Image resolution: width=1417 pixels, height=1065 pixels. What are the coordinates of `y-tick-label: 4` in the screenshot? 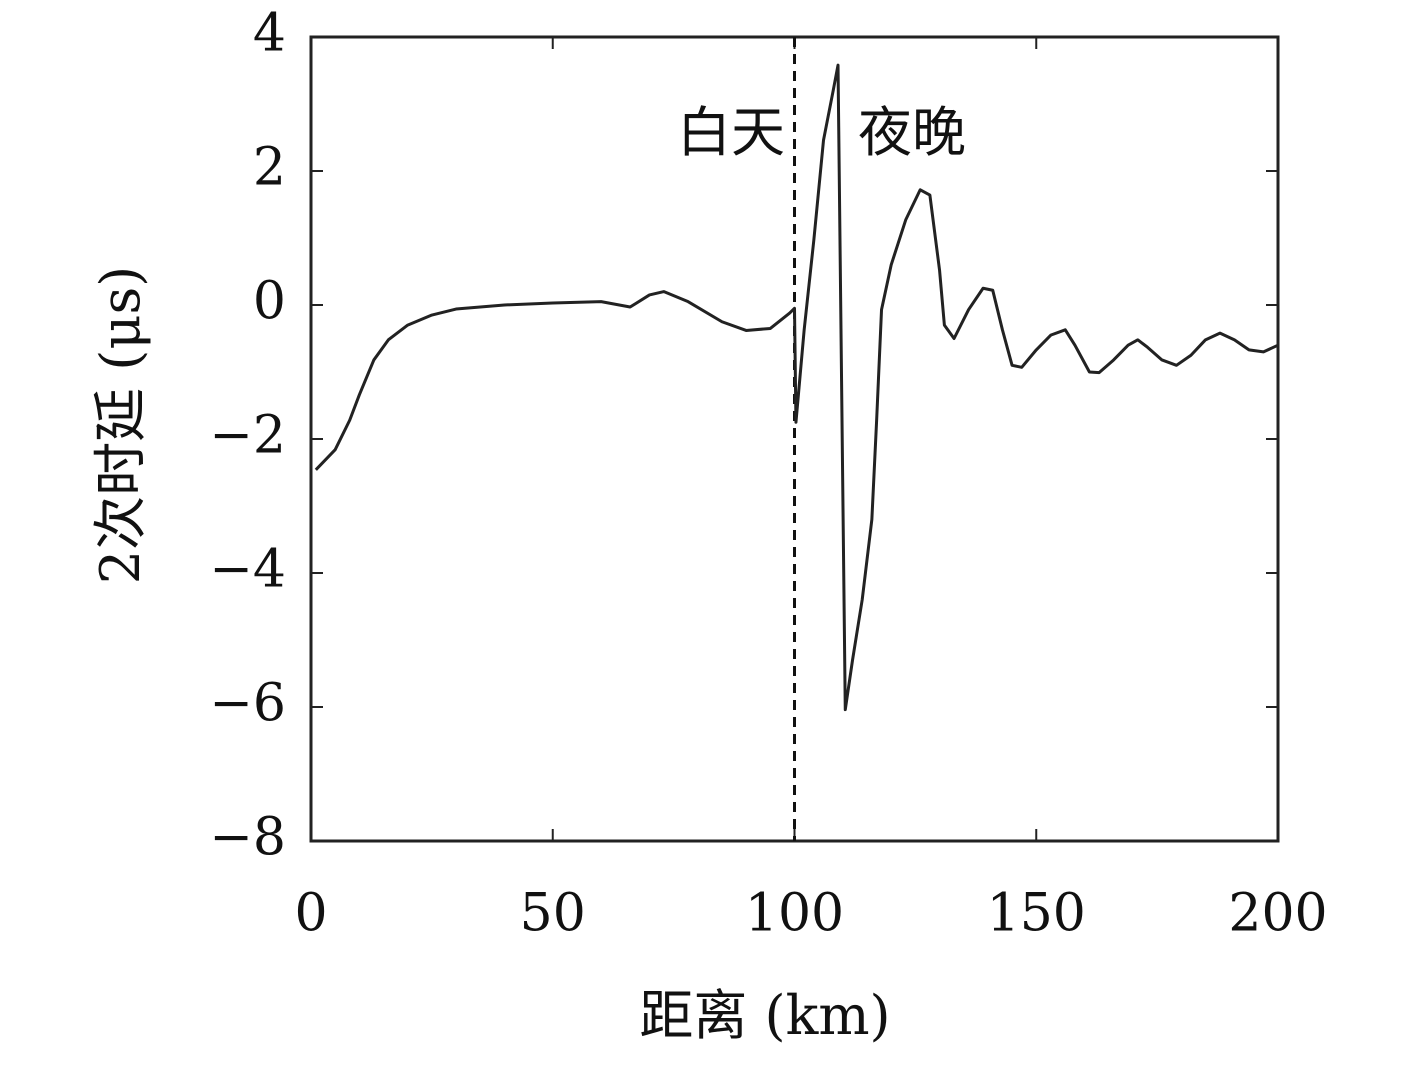 It's located at (269, 34).